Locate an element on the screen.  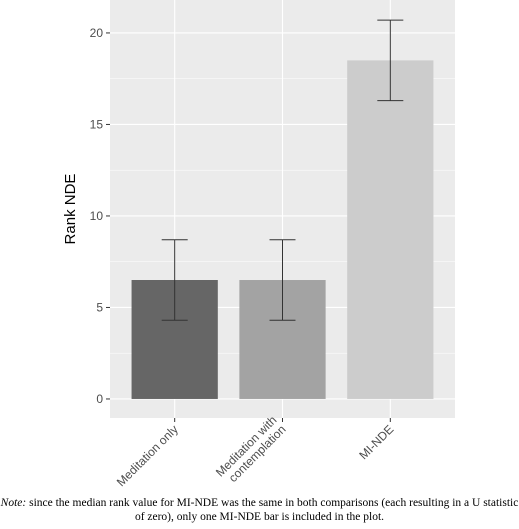
x-tick-label: Meditation withcontemplation is located at coordinates (251, 451).